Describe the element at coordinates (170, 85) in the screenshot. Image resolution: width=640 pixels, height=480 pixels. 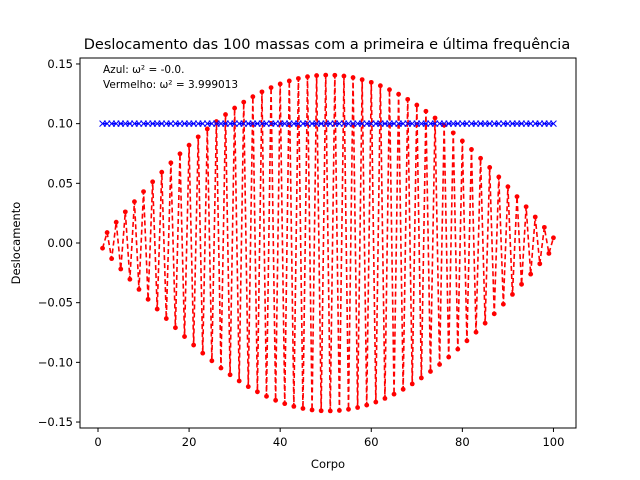
I see `annotation-red: Vermelho: ω² = 3.999013` at that location.